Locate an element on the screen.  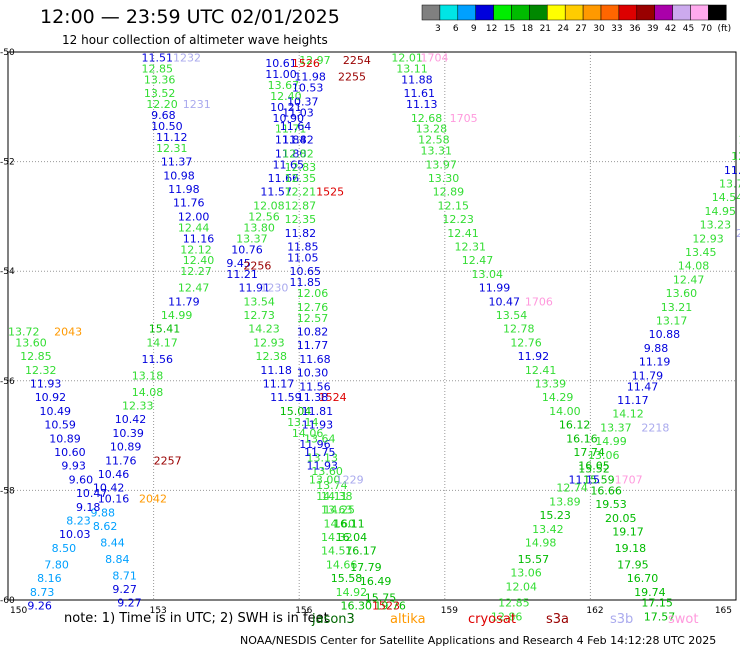
wave-height-point: 14.32 is located at coordinates (337, 537).